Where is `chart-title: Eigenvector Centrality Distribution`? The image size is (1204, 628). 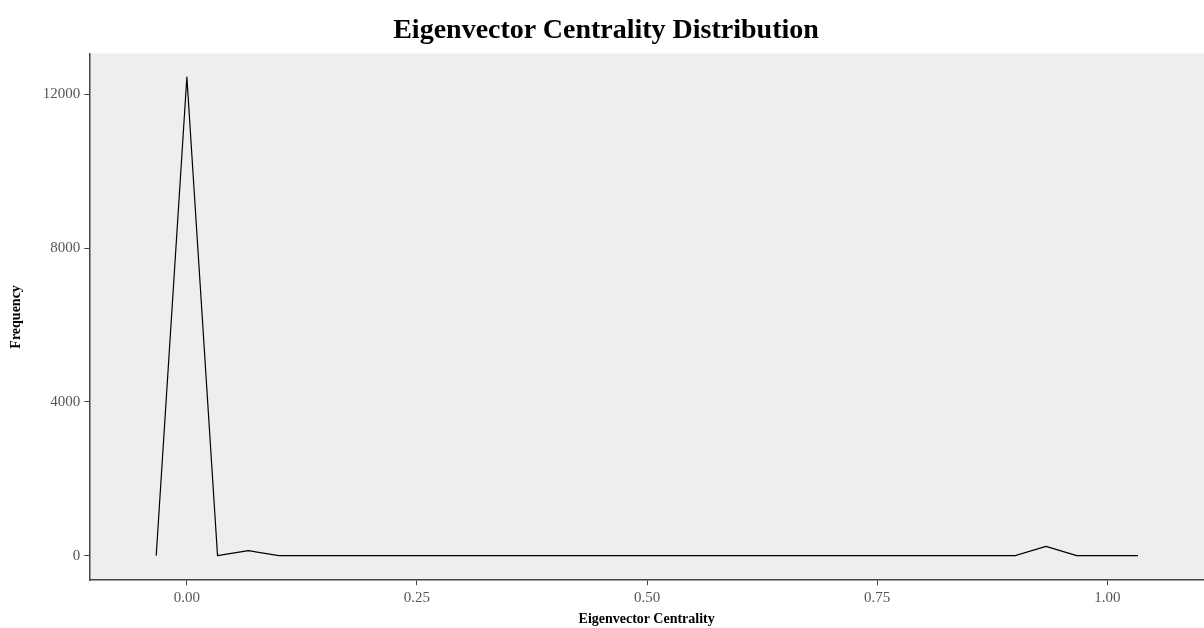
chart-title: Eigenvector Centrality Distribution is located at coordinates (606, 29).